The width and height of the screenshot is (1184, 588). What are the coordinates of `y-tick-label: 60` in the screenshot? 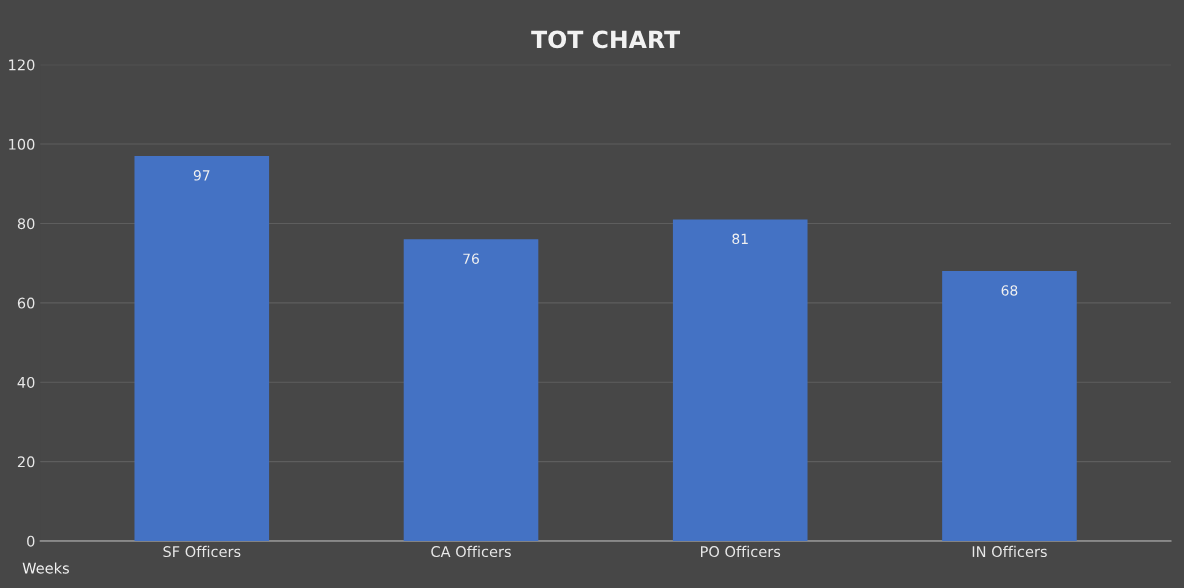 It's located at (26, 303).